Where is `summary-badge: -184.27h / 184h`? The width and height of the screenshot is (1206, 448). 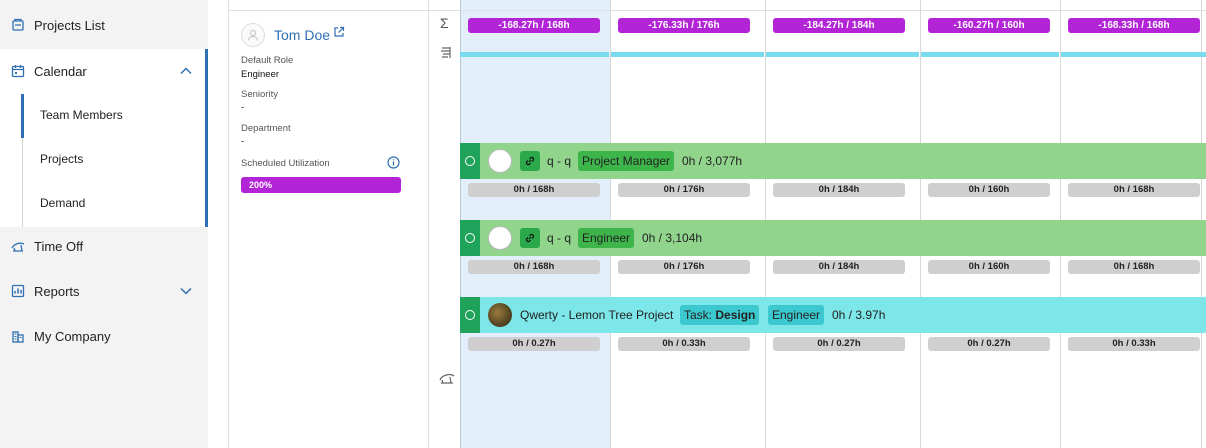 summary-badge: -184.27h / 184h is located at coordinates (839, 25).